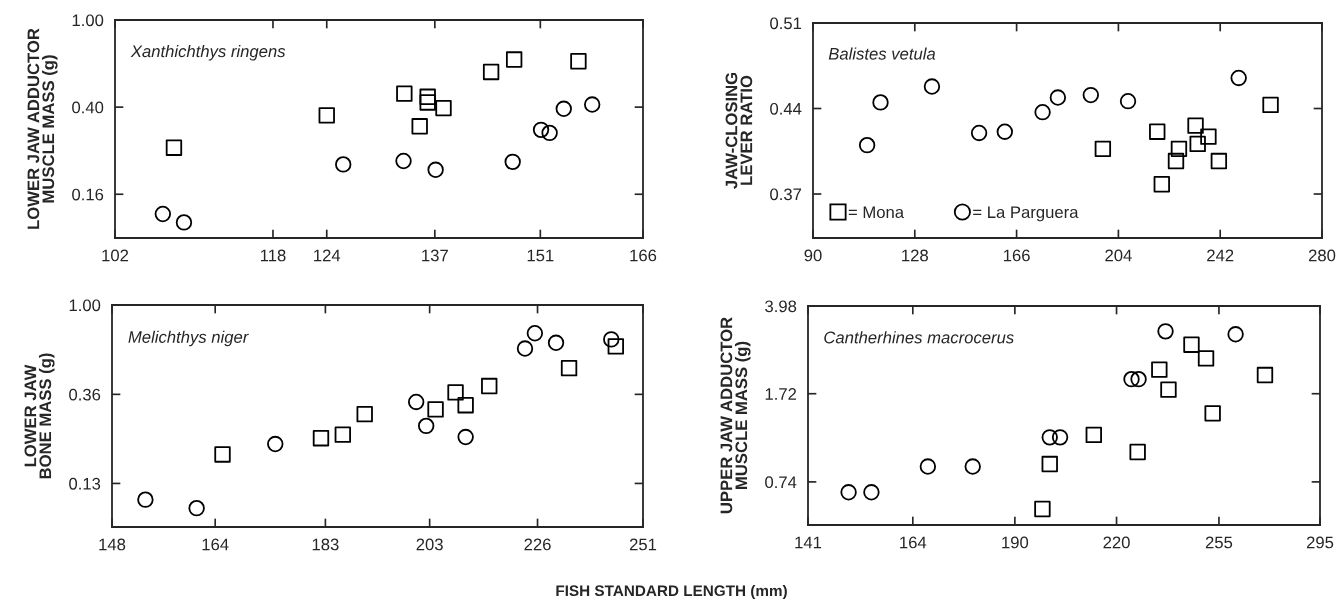 Image resolution: width=1343 pixels, height=615 pixels. Describe the element at coordinates (39, 416) in the screenshot. I see `y-axis-title: LOWER JAW BONE MASS (g)` at that location.